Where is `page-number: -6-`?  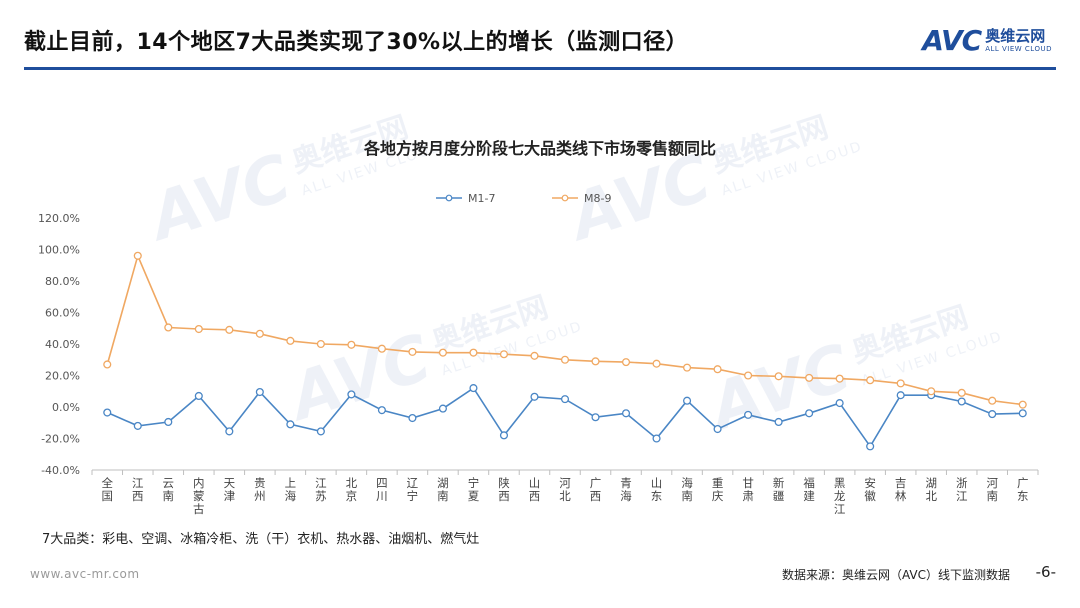
page-number: -6- is located at coordinates (1045, 572).